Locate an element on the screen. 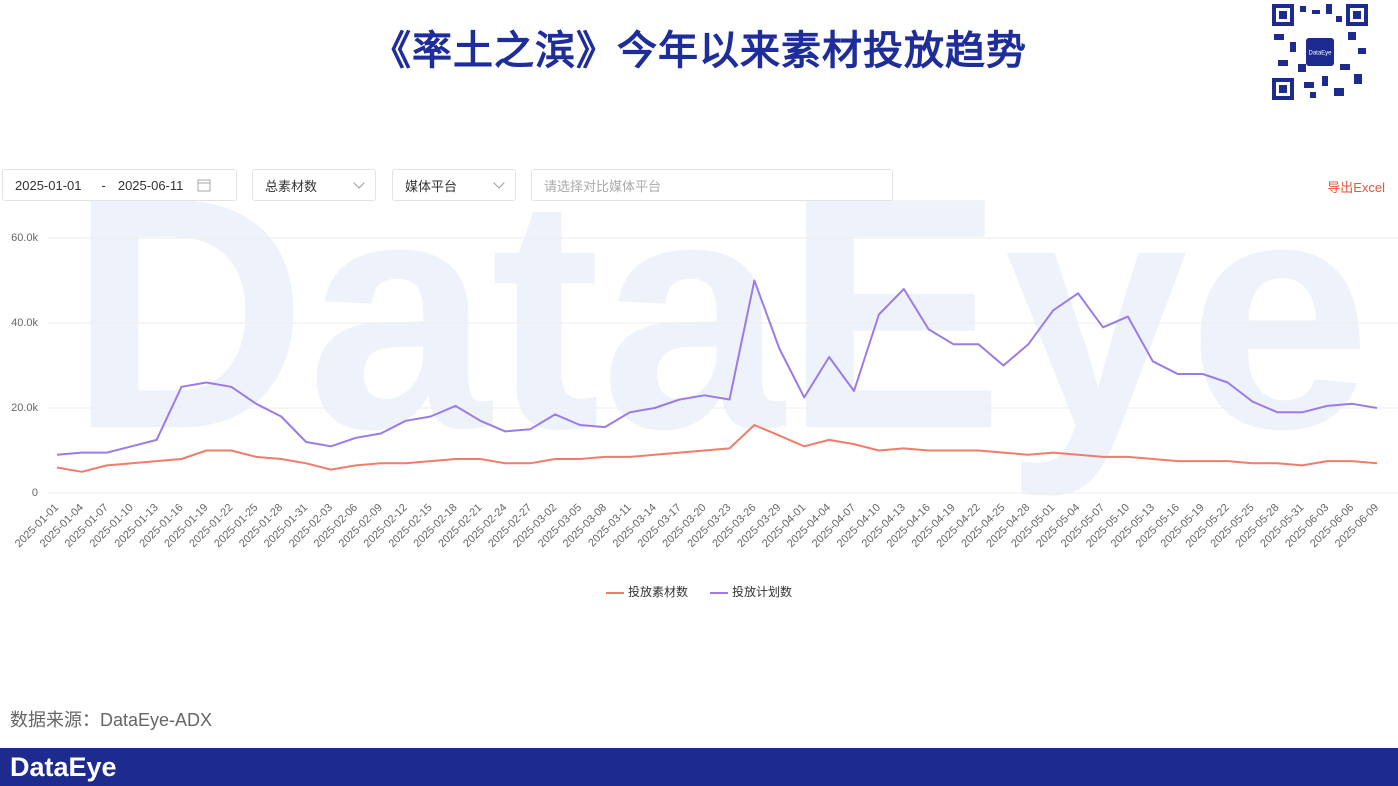 This screenshot has height=786, width=1398. platform-select: 媒体平台 is located at coordinates (454, 185).